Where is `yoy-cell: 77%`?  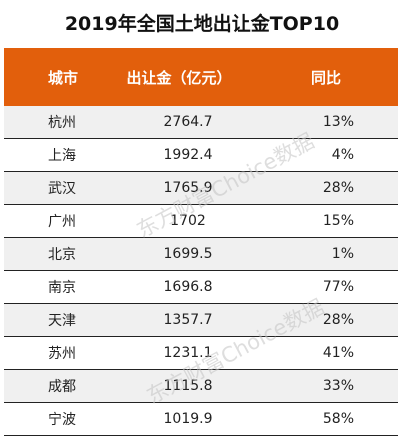
yoy-cell: 77% is located at coordinates (326, 287).